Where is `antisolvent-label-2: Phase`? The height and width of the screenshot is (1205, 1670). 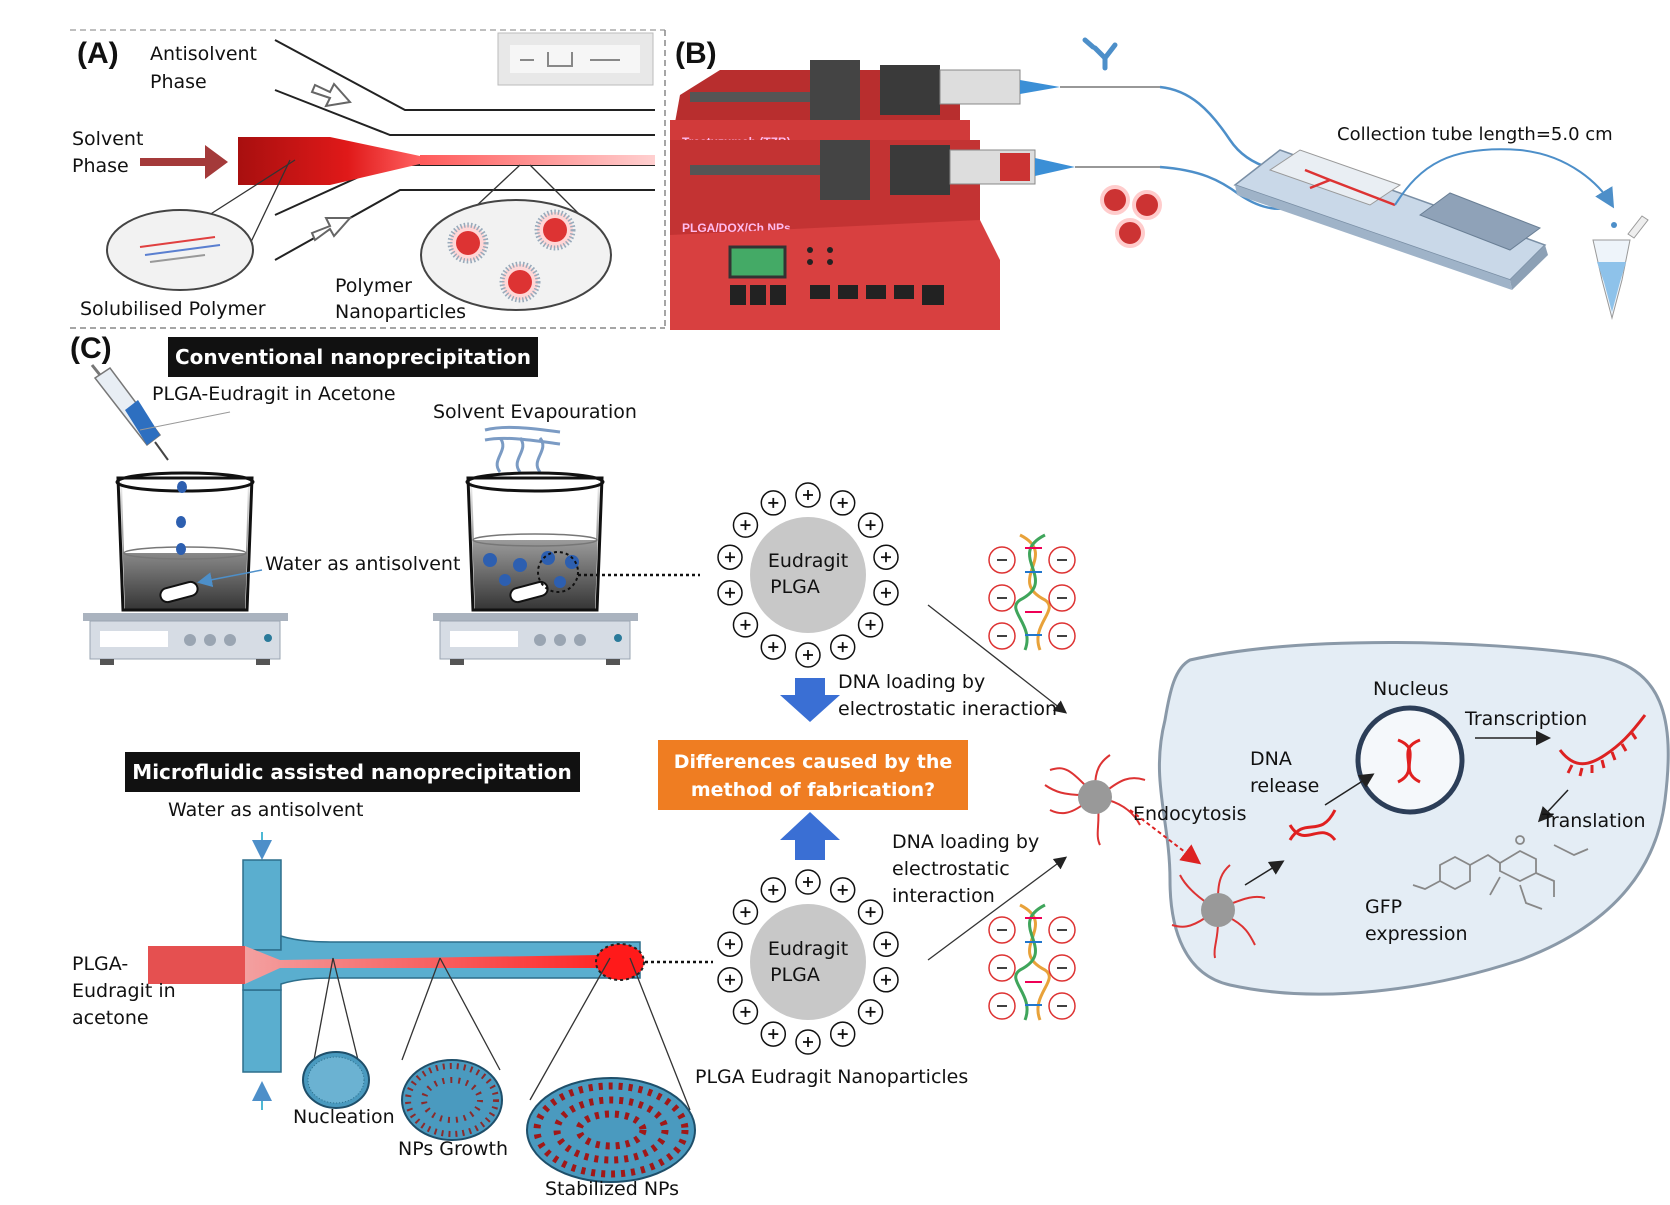 antisolvent-label-2: Phase is located at coordinates (178, 82).